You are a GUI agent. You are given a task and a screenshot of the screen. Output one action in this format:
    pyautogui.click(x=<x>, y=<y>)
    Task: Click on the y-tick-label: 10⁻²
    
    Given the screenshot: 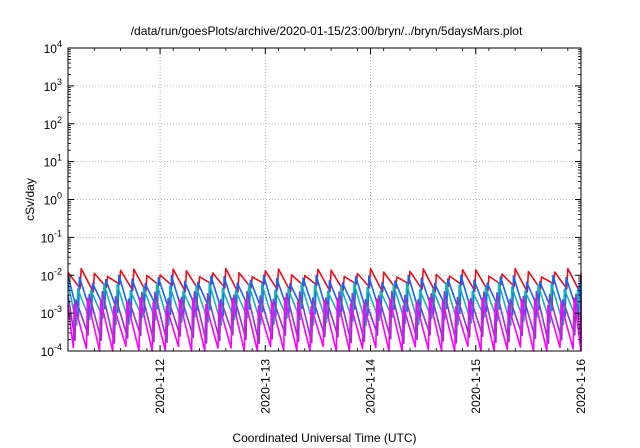 What is the action you would take?
    pyautogui.click(x=51, y=274)
    